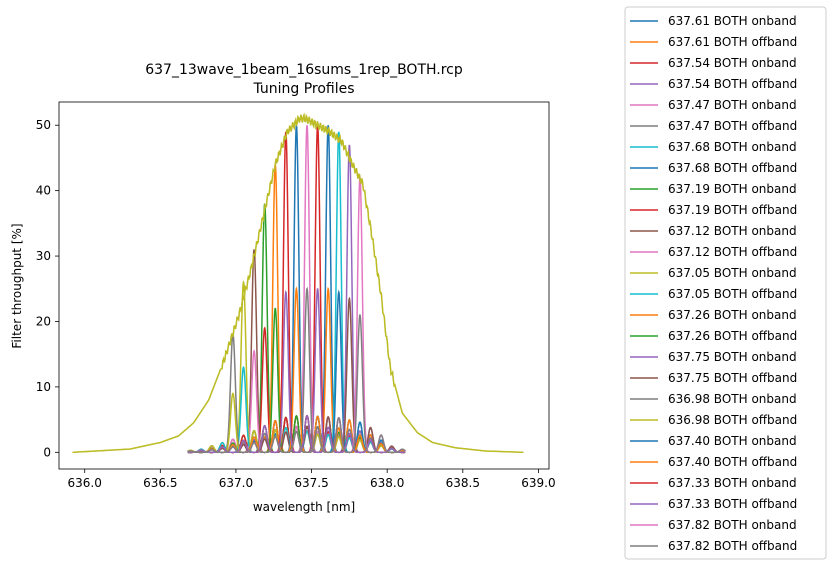  What do you see at coordinates (732, 504) in the screenshot?
I see `legend-label: 637.33 BOTH offband` at bounding box center [732, 504].